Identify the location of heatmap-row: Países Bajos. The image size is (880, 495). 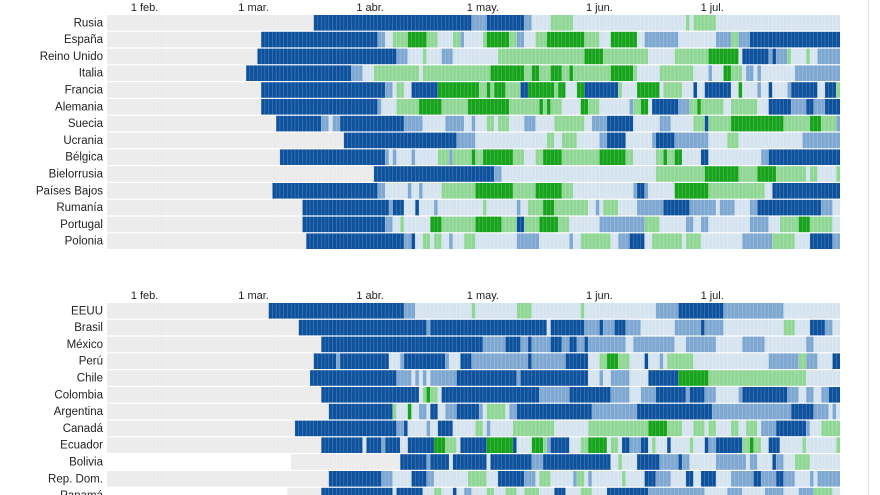
(438, 191).